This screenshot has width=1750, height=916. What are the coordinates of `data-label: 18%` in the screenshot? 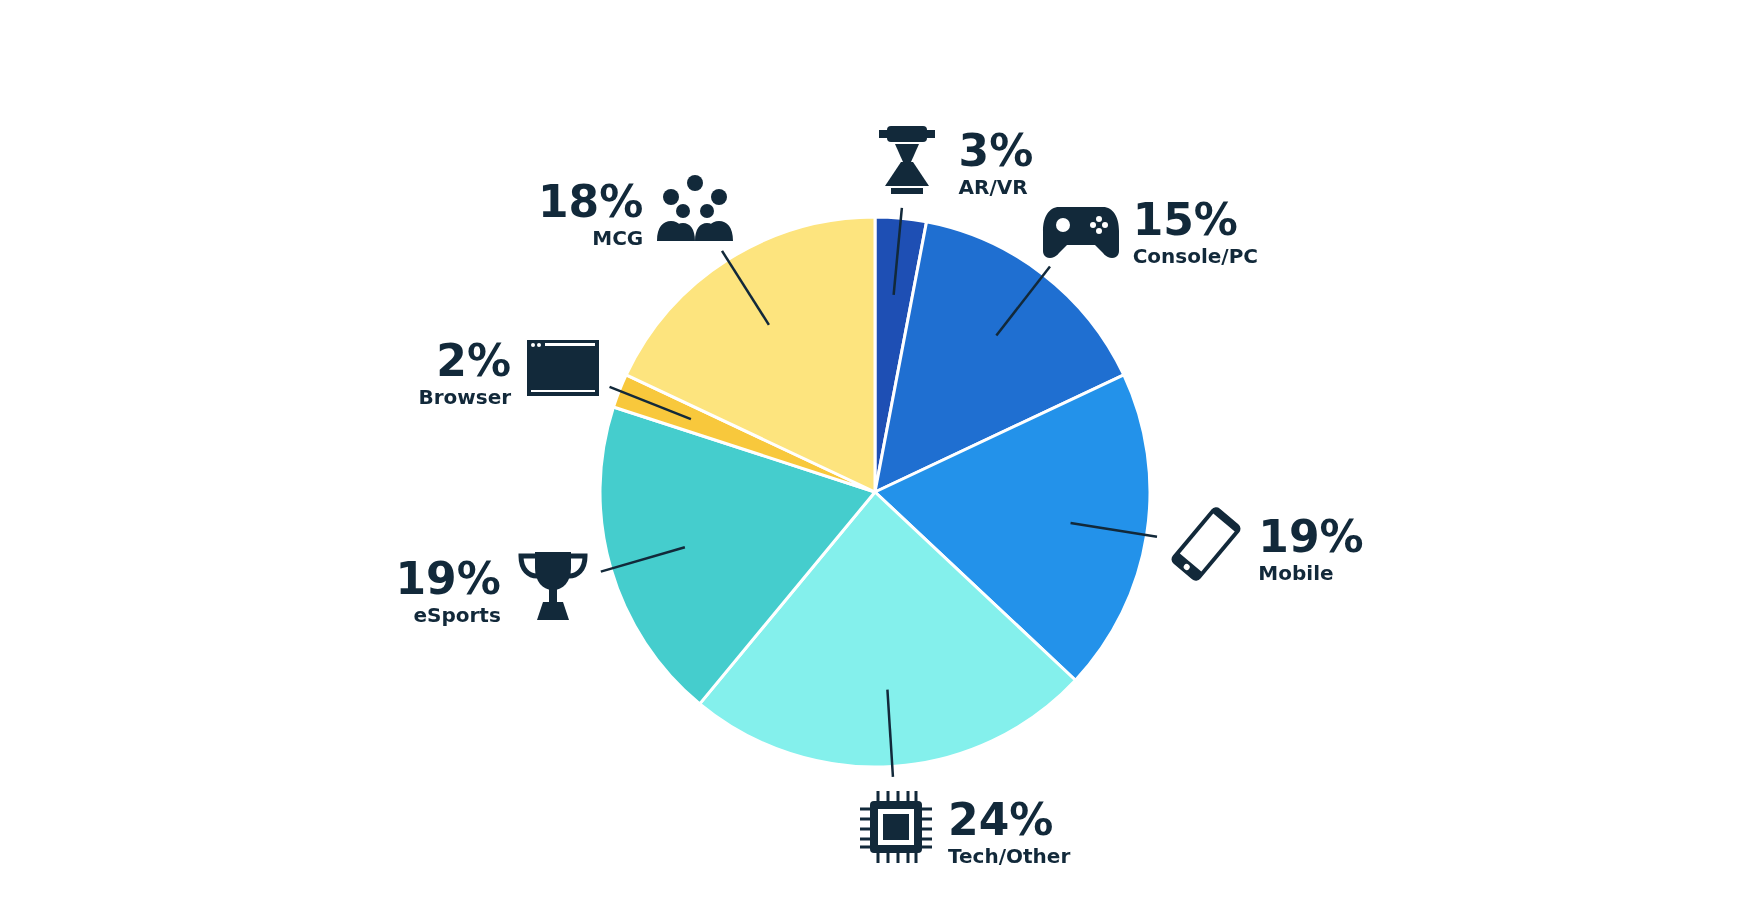 It's located at (590, 201).